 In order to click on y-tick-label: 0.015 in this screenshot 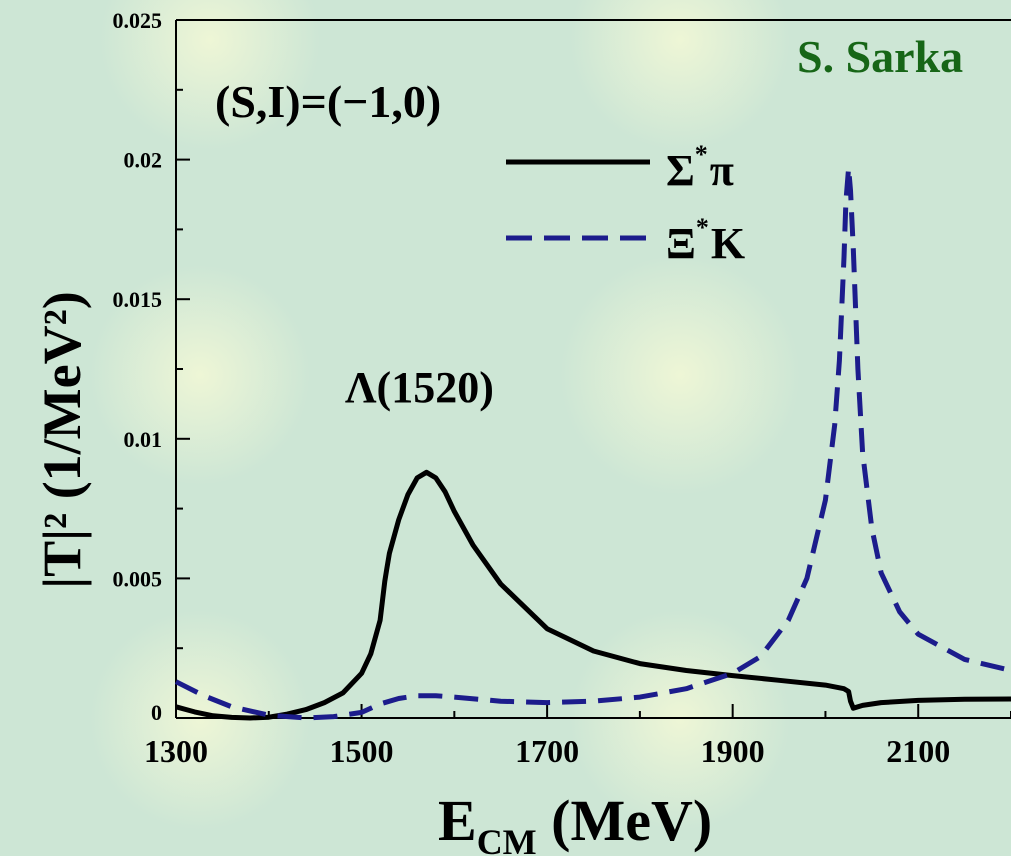, I will do `click(138, 299)`.